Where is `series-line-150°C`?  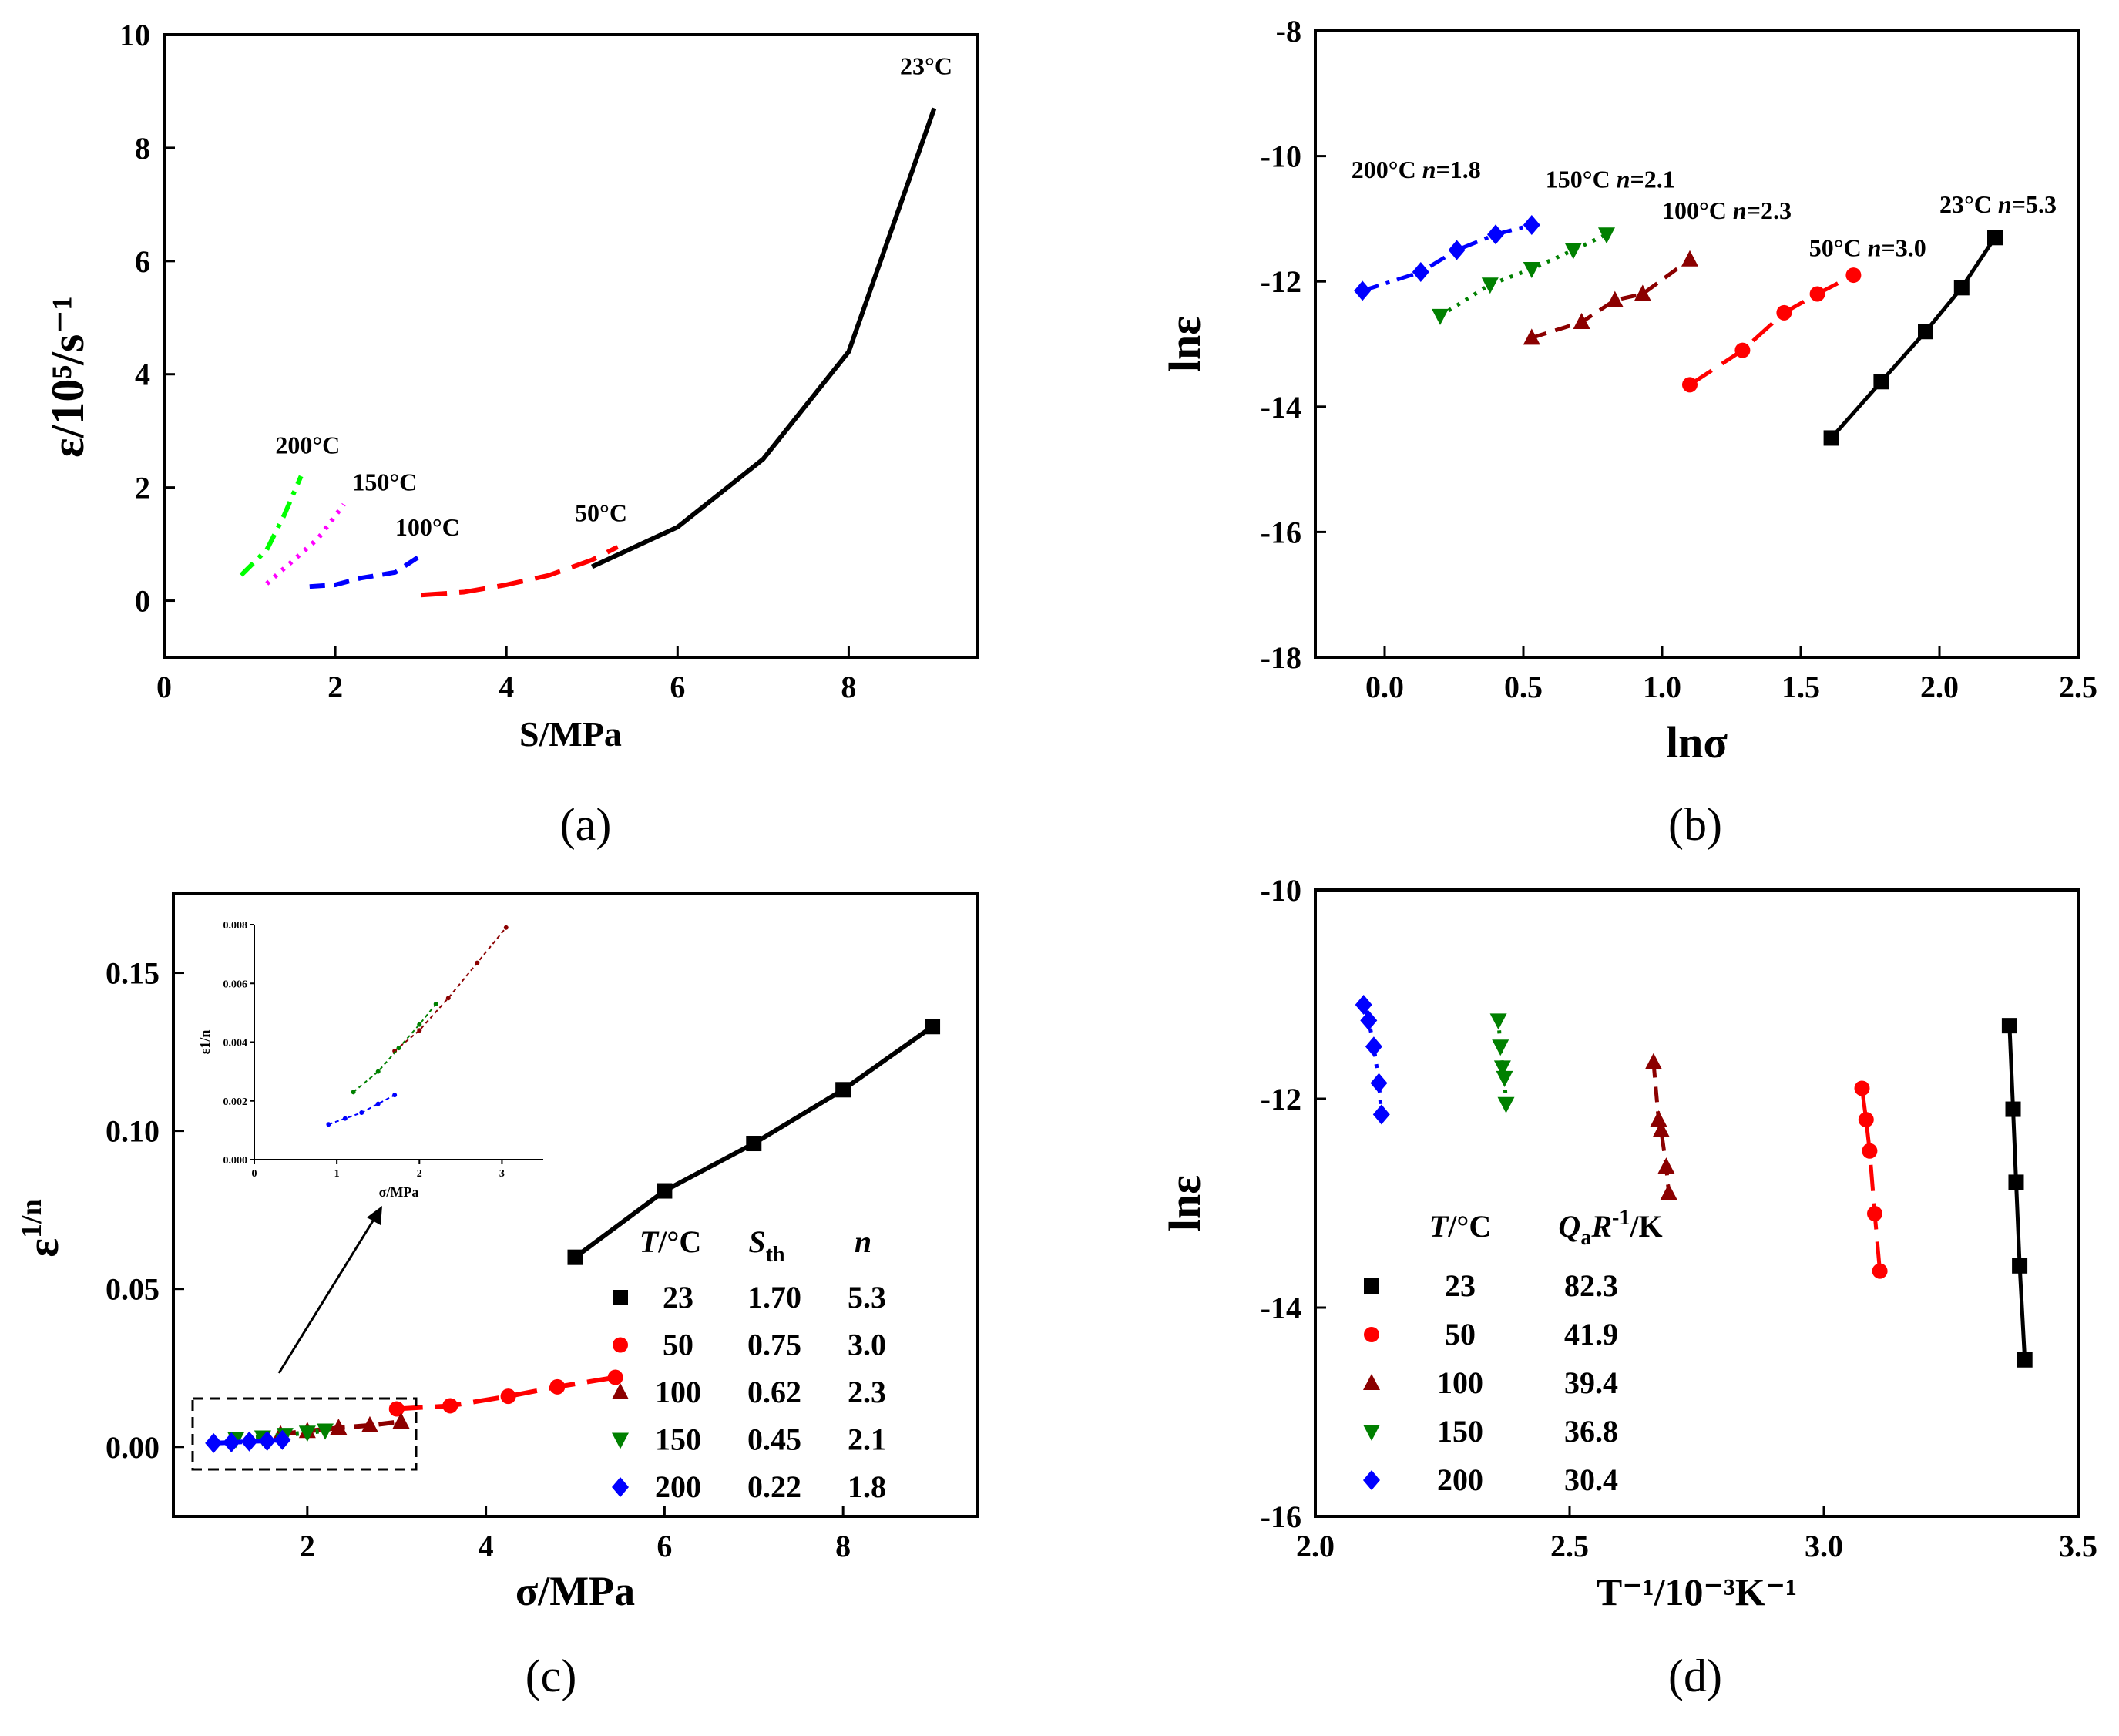 series-line-150°C is located at coordinates (305, 544).